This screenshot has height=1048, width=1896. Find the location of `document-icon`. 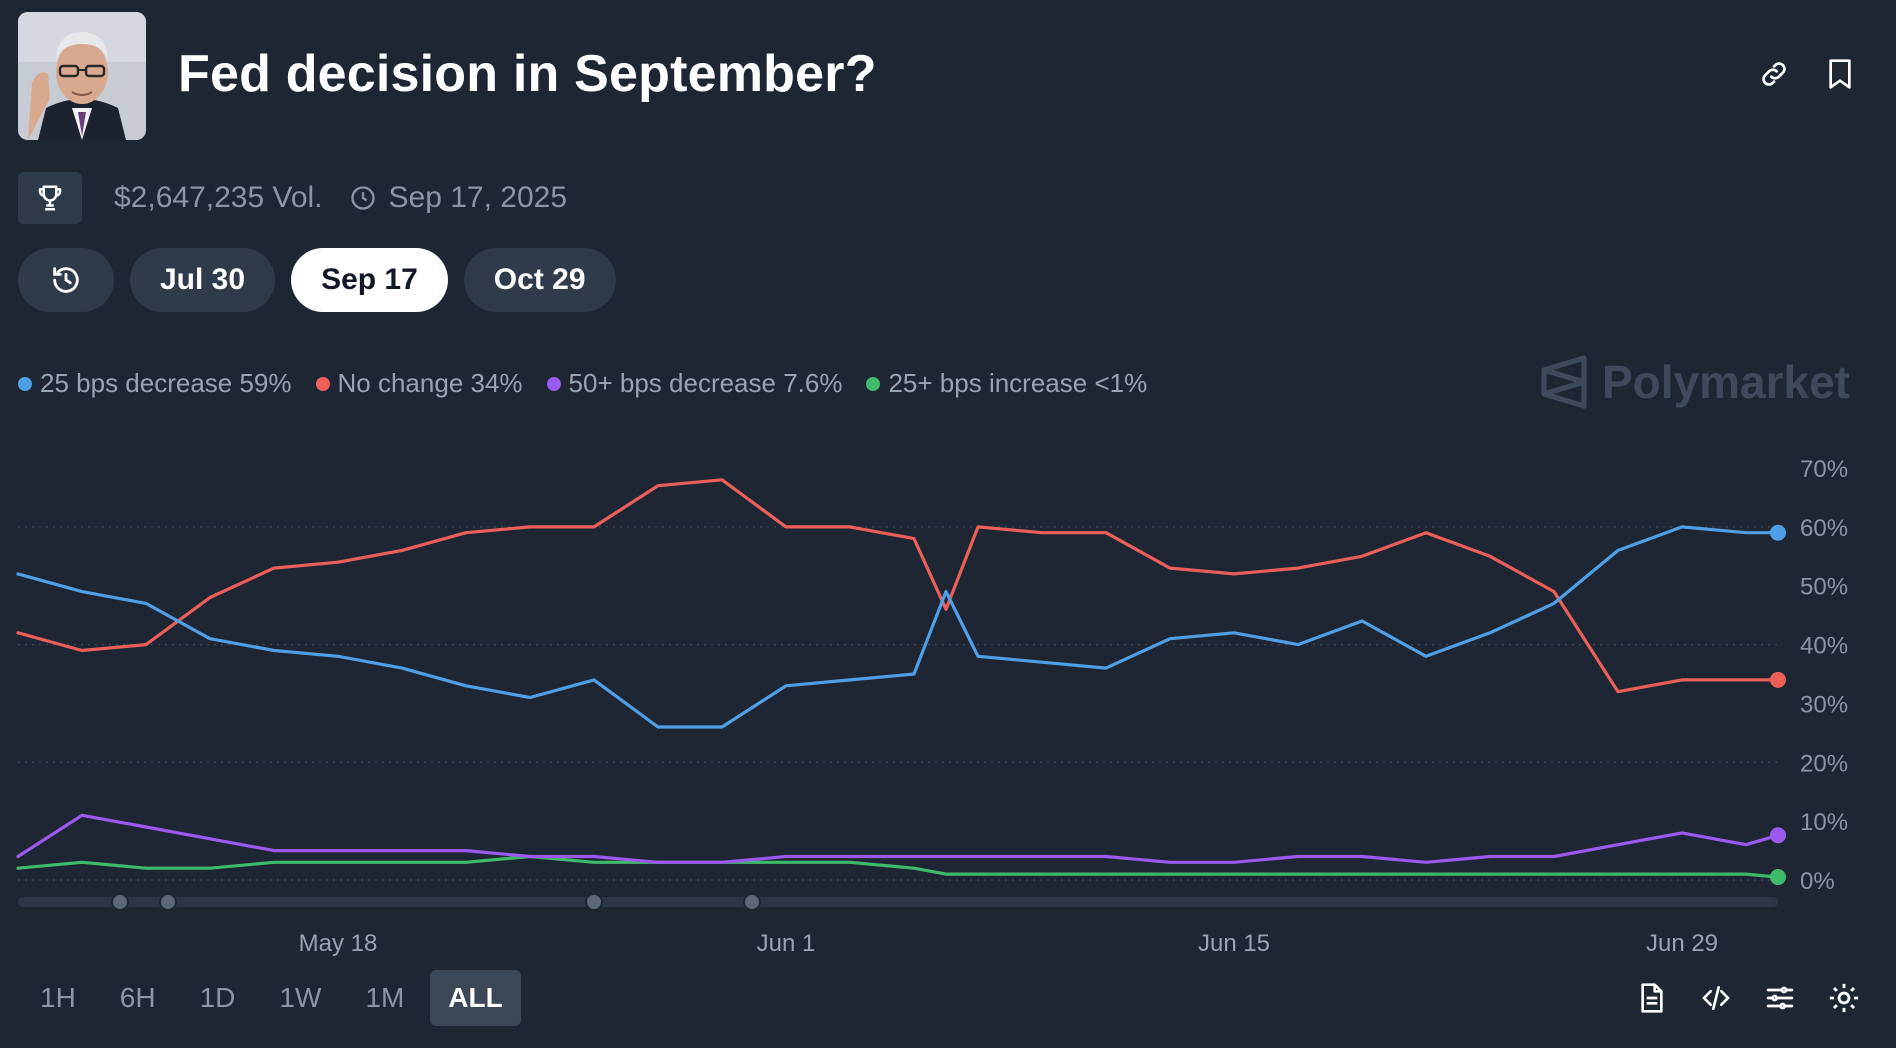

document-icon is located at coordinates (1652, 998).